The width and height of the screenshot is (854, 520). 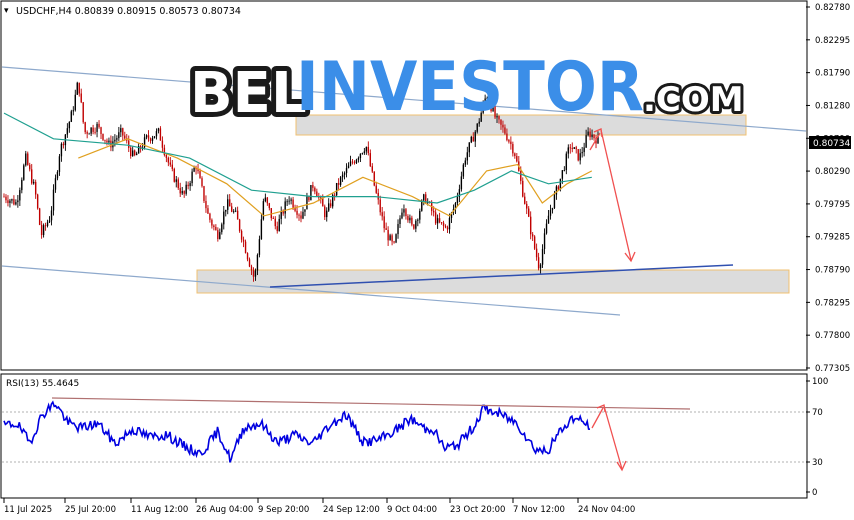 I want to click on time-tick-label: 11 Aug 12:00, so click(x=159, y=510).